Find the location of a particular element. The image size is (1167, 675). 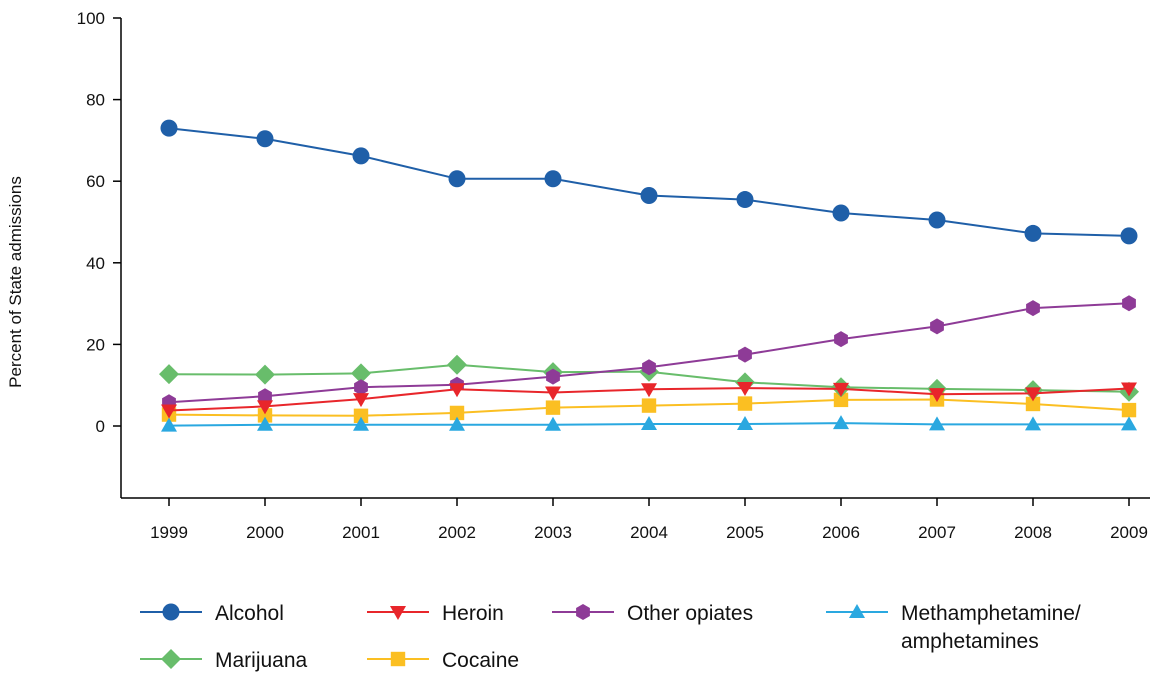

x-tick-label: 2007 is located at coordinates (937, 532).